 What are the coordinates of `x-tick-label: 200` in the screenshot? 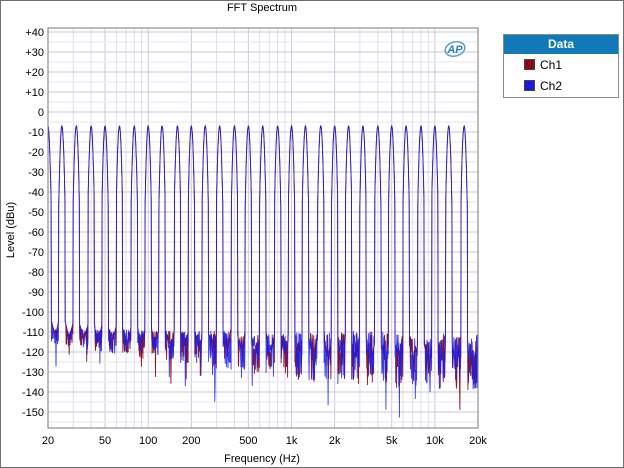 It's located at (191, 441).